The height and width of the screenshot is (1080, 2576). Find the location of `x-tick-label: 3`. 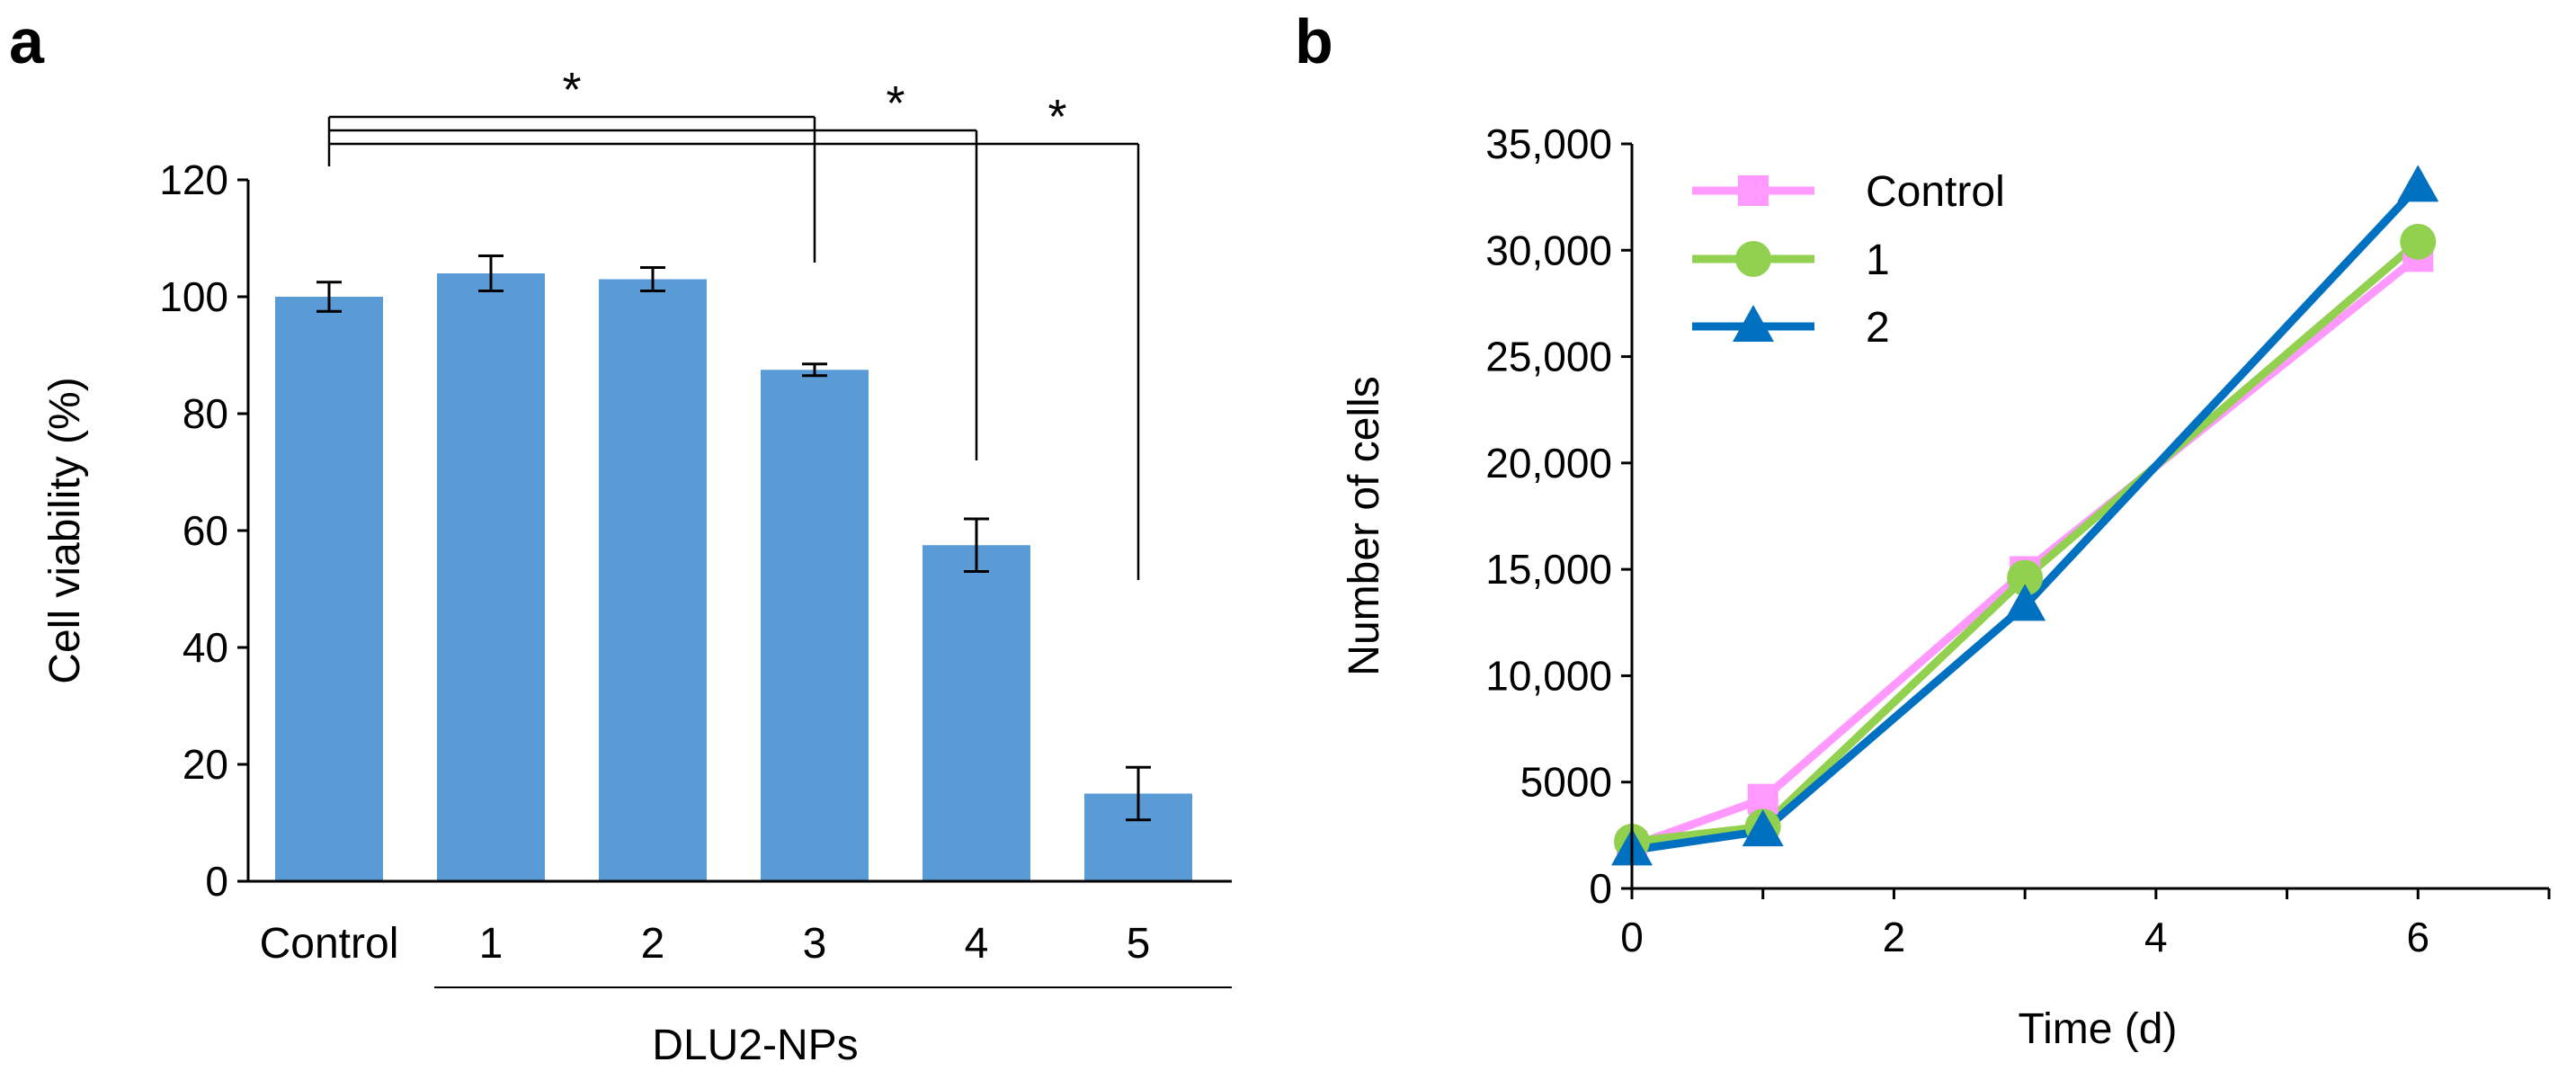

x-tick-label: 3 is located at coordinates (815, 944).